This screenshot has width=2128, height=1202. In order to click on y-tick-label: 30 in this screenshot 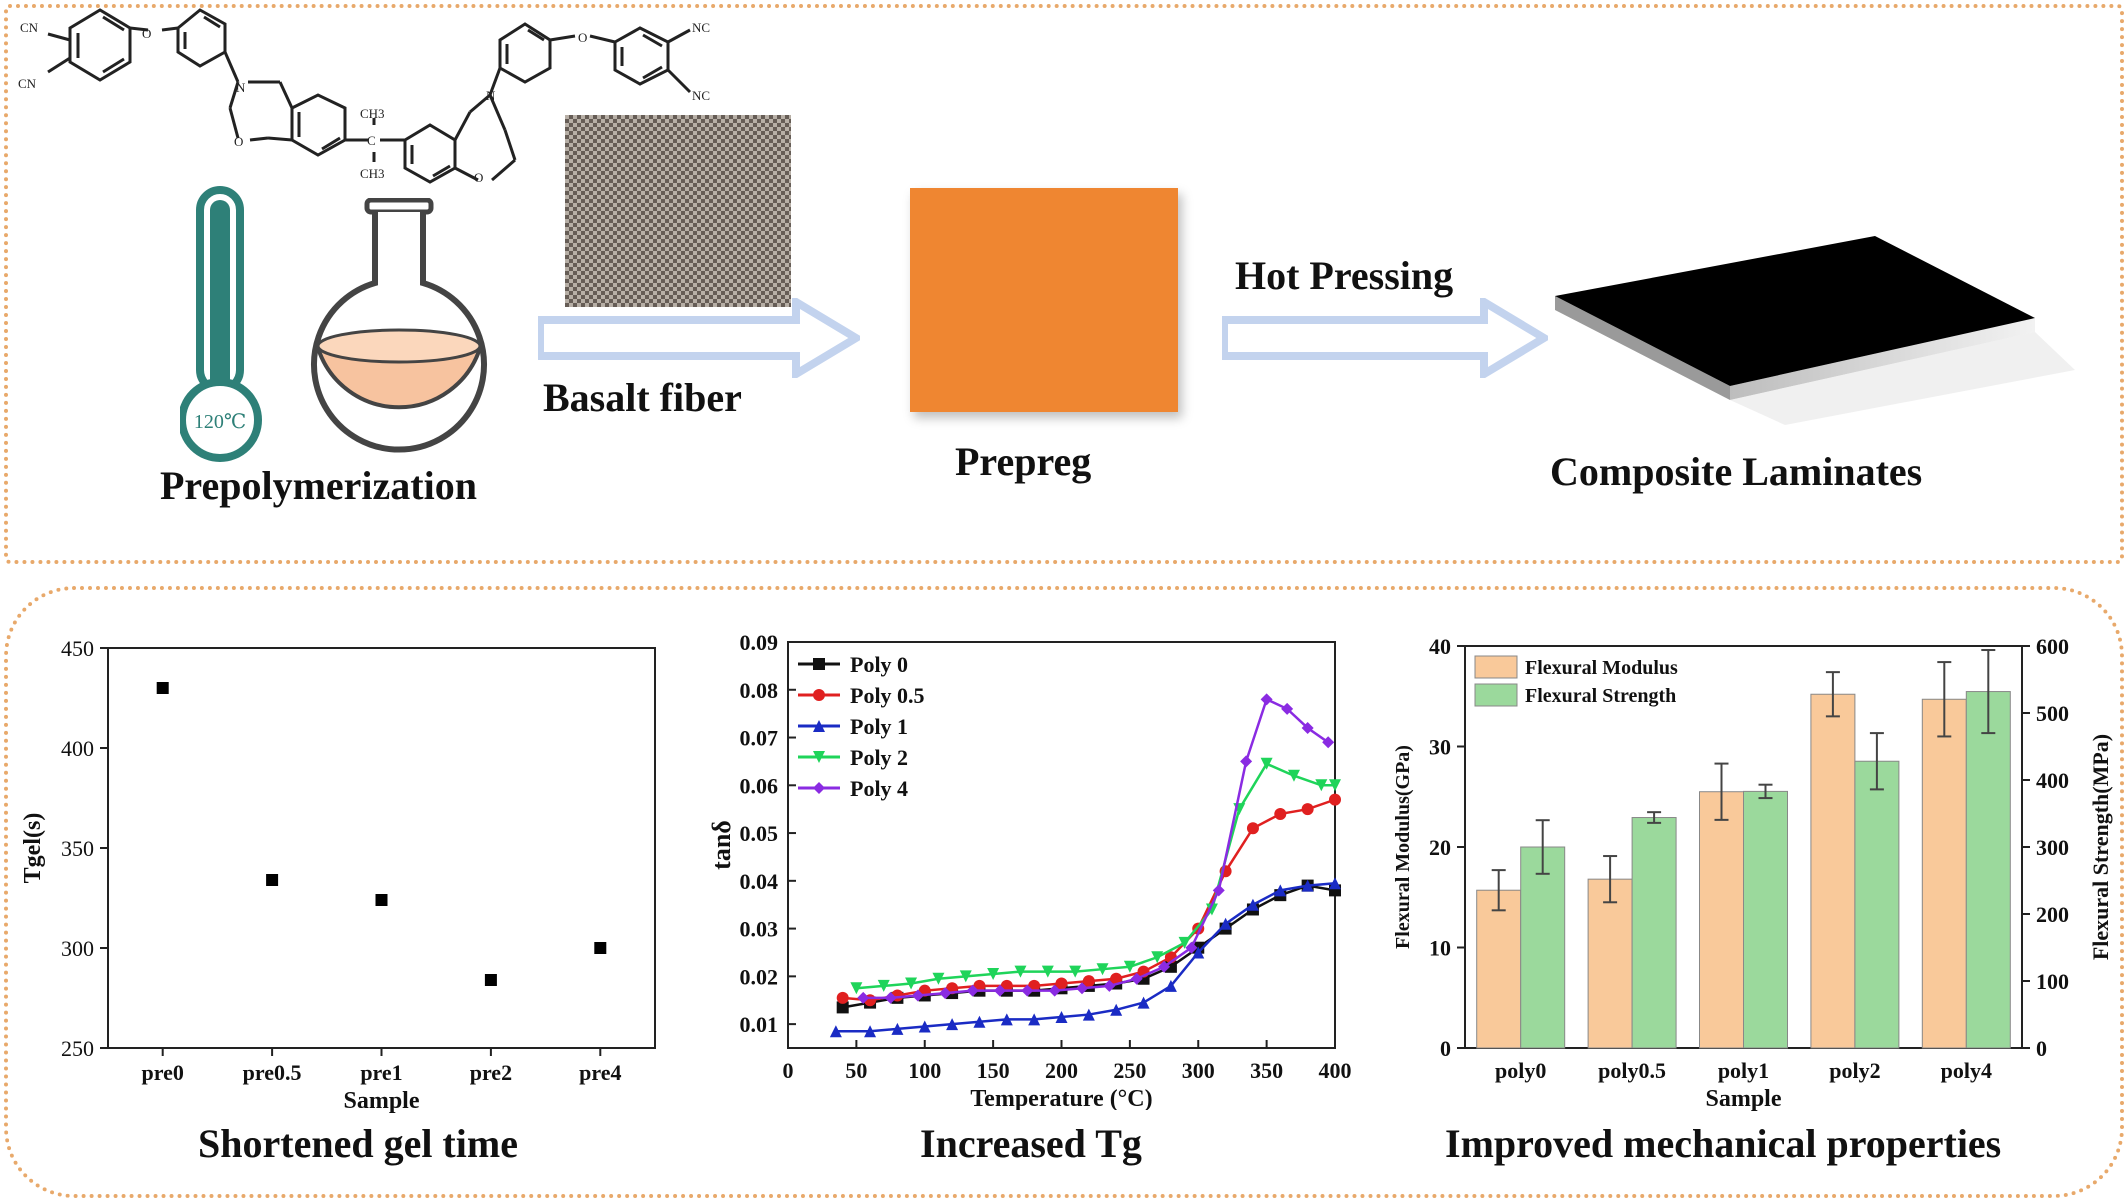, I will do `click(1440, 747)`.